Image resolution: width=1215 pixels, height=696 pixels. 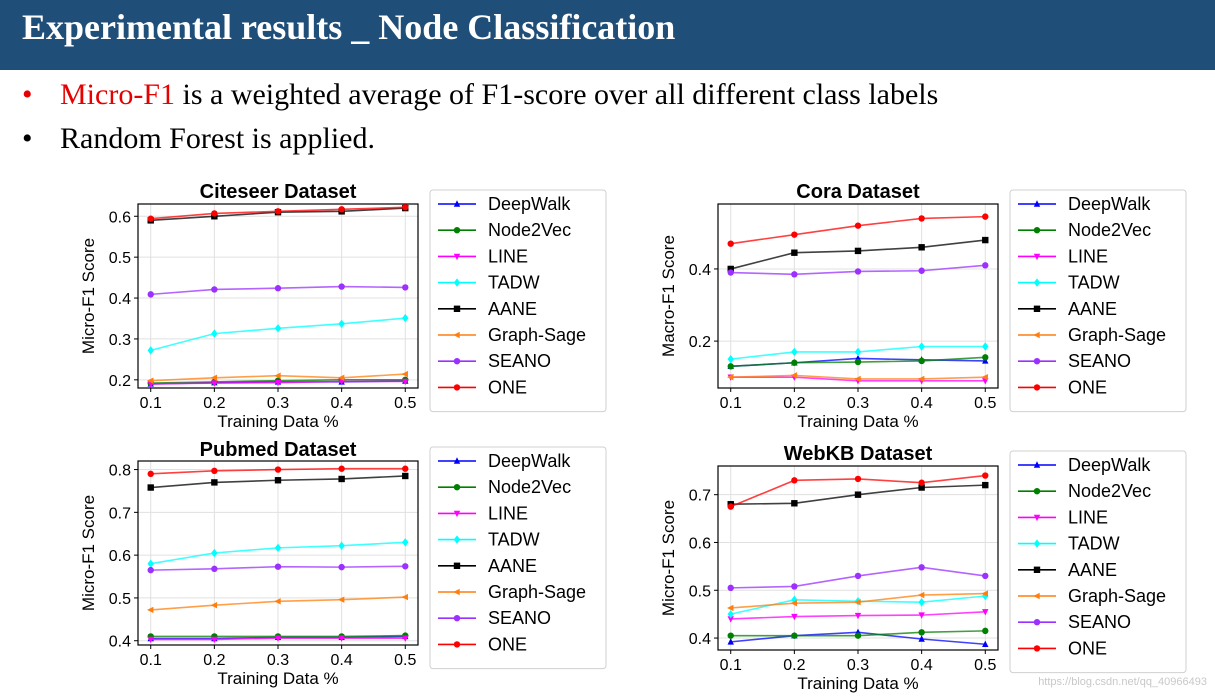 What do you see at coordinates (117, 94) in the screenshot?
I see `bullet-highlight: Micro-F1` at bounding box center [117, 94].